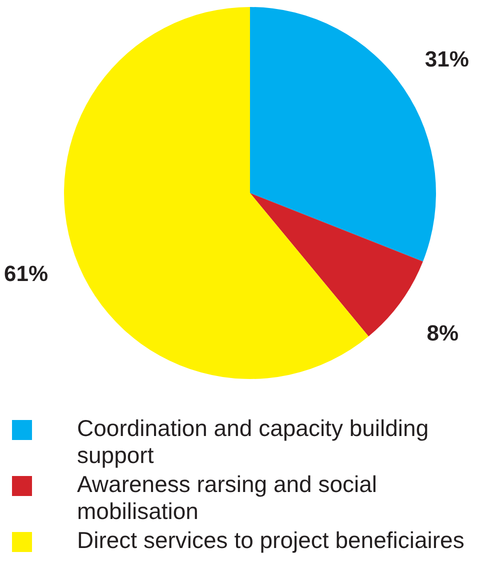 The image size is (490, 572). I want to click on pie-slice, so click(336, 264).